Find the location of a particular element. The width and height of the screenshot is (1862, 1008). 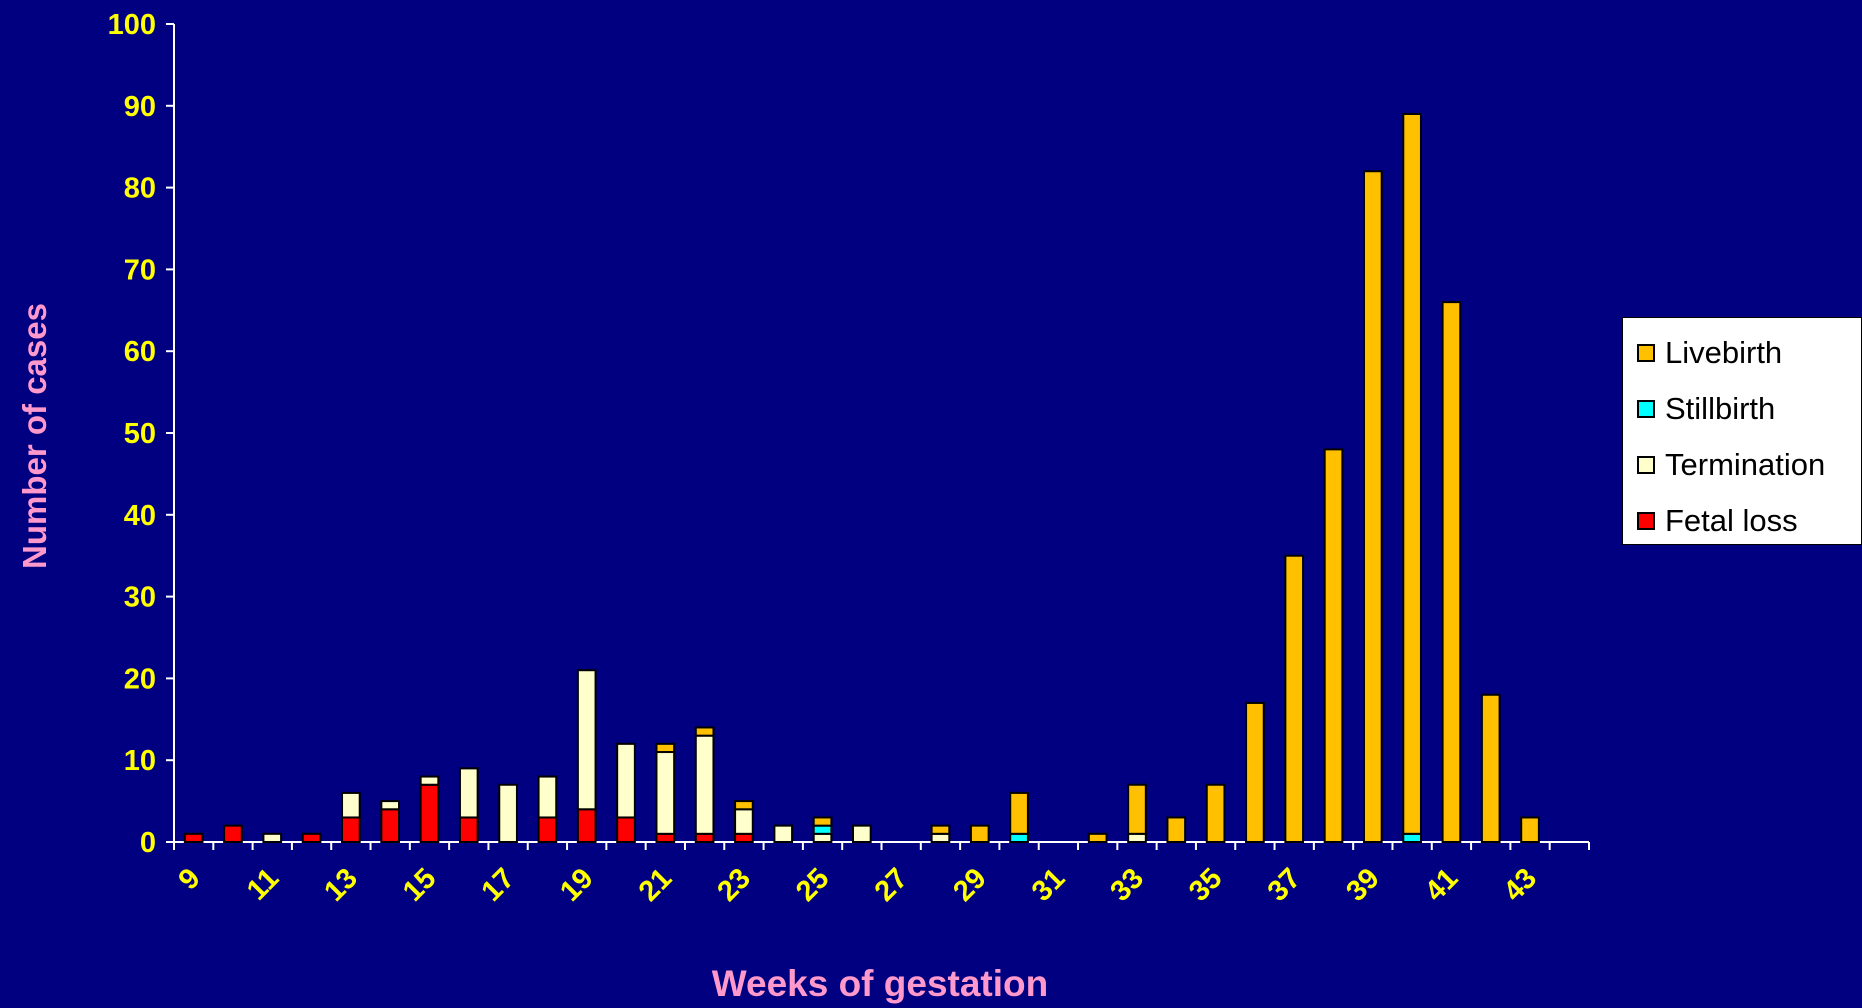

legend-swatch-fetal-loss is located at coordinates (1646, 521).